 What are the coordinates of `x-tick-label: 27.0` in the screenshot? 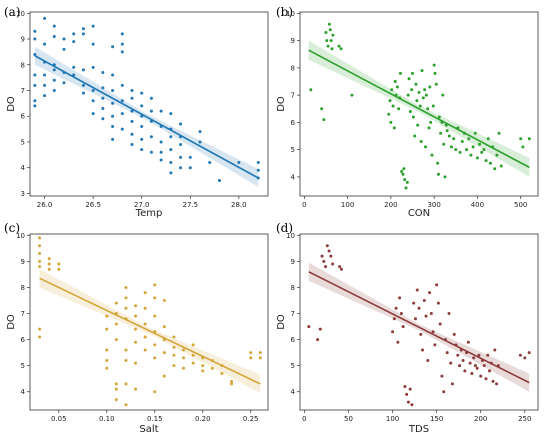 It's located at (142, 205).